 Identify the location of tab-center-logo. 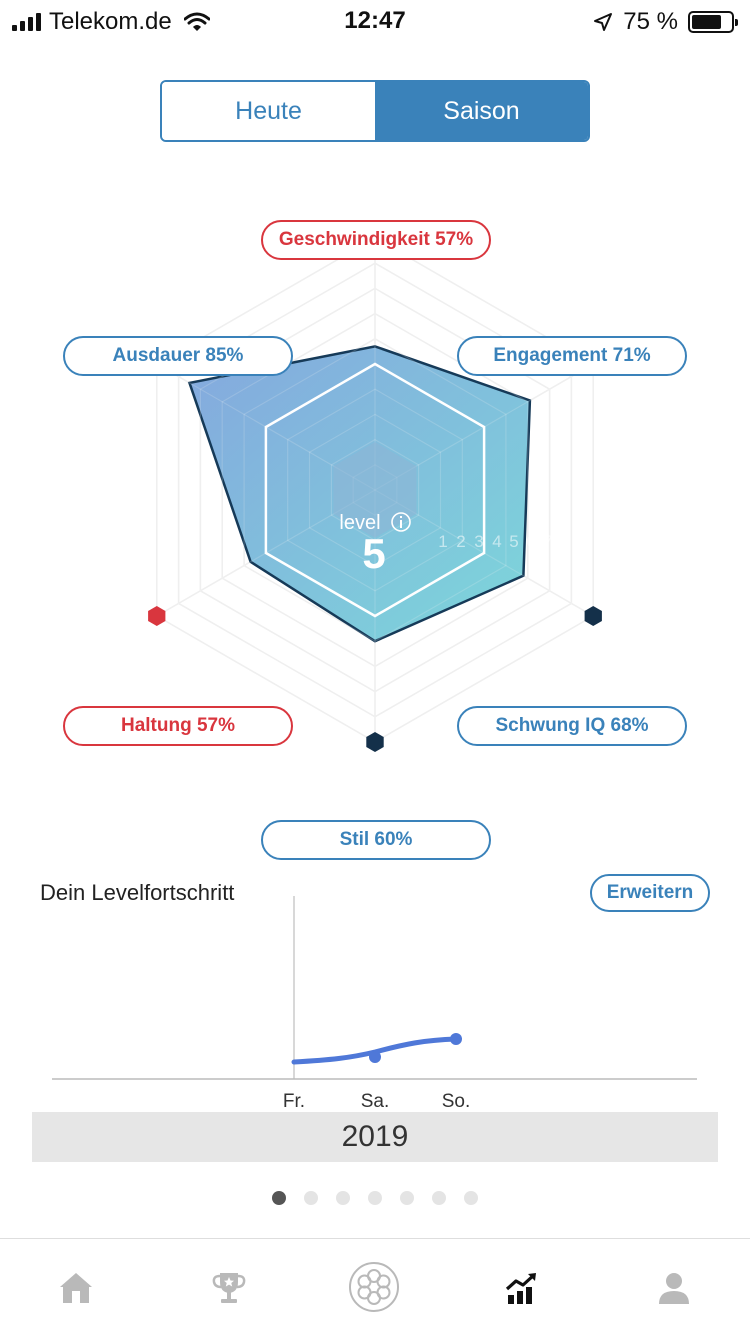
(374, 1287).